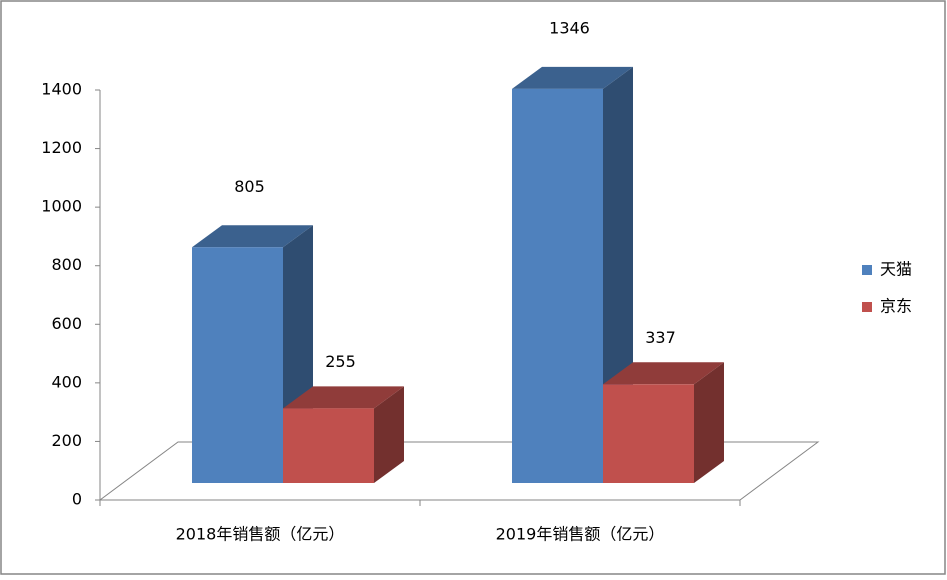  I want to click on y-tick-label: 1000, so click(61, 206).